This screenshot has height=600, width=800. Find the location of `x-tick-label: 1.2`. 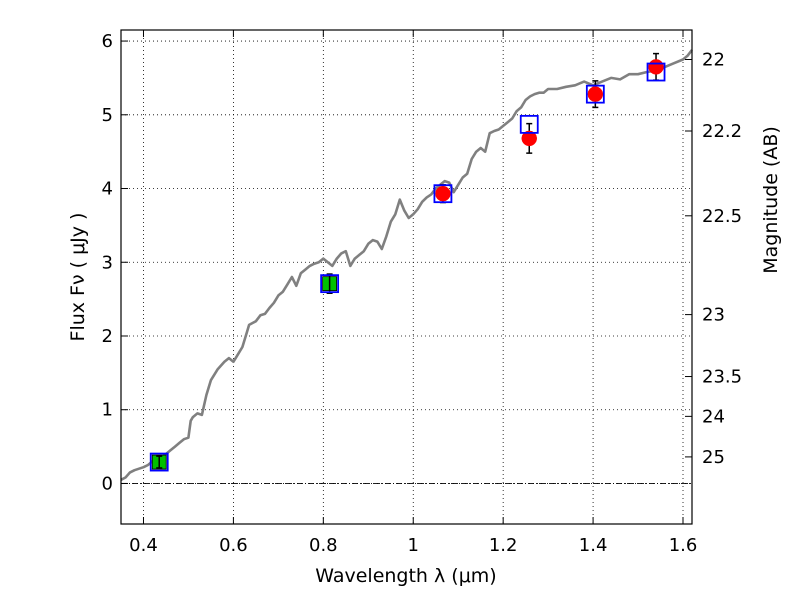

x-tick-label: 1.2 is located at coordinates (503, 545).